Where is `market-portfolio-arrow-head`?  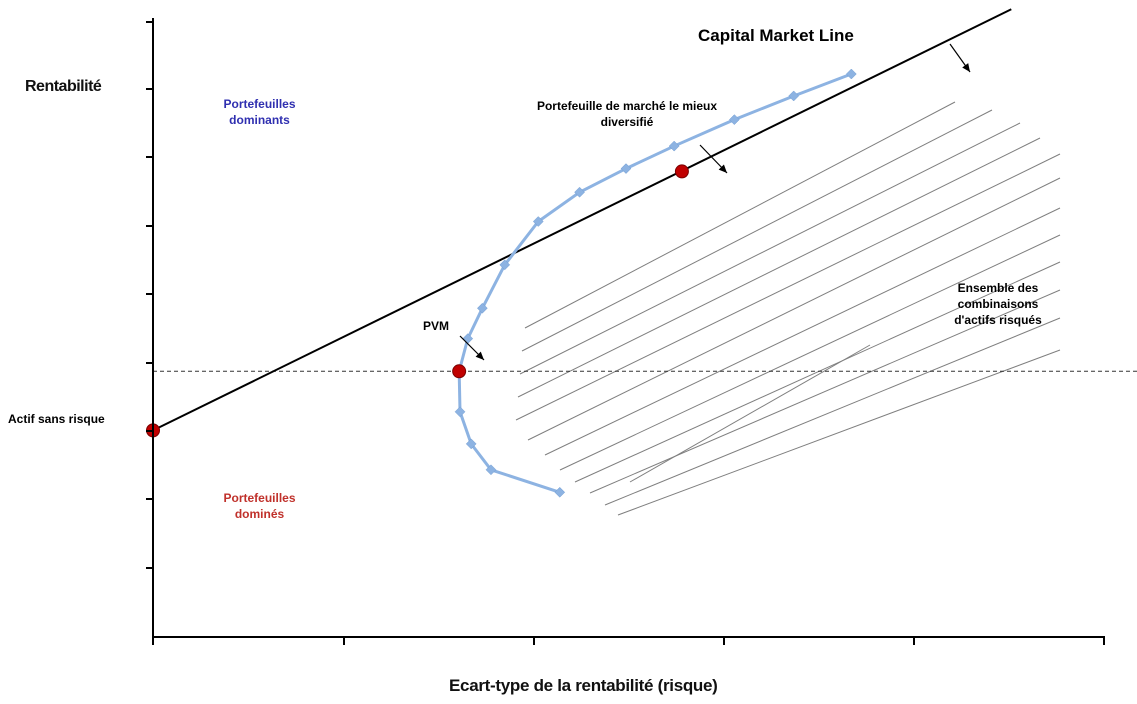 market-portfolio-arrow-head is located at coordinates (722, 168).